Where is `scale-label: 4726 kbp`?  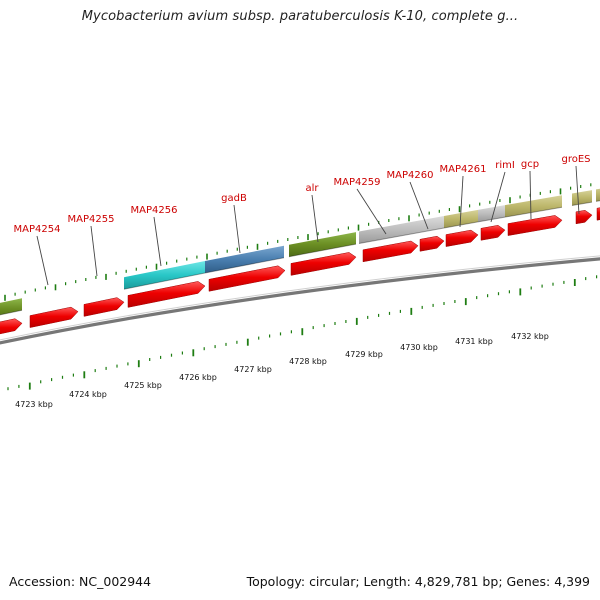 scale-label: 4726 kbp is located at coordinates (198, 377).